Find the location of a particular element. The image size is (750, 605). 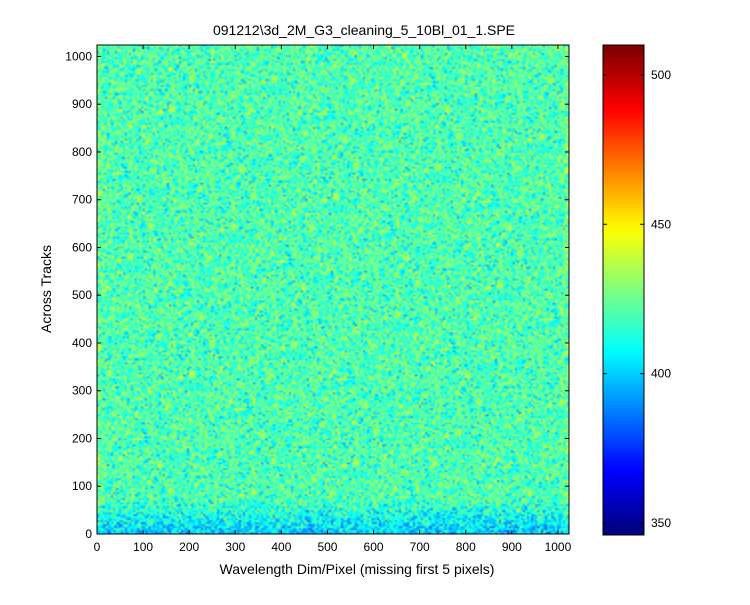

x-tick-label: 1000 is located at coordinates (558, 547).